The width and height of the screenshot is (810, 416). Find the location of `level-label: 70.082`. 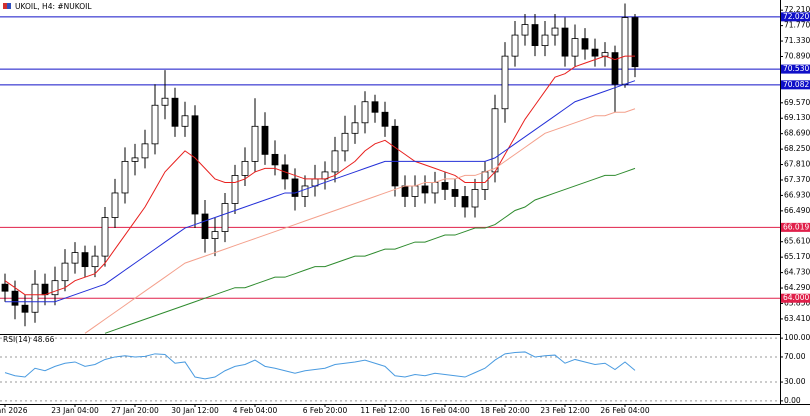

level-label: 70.082 is located at coordinates (796, 84).